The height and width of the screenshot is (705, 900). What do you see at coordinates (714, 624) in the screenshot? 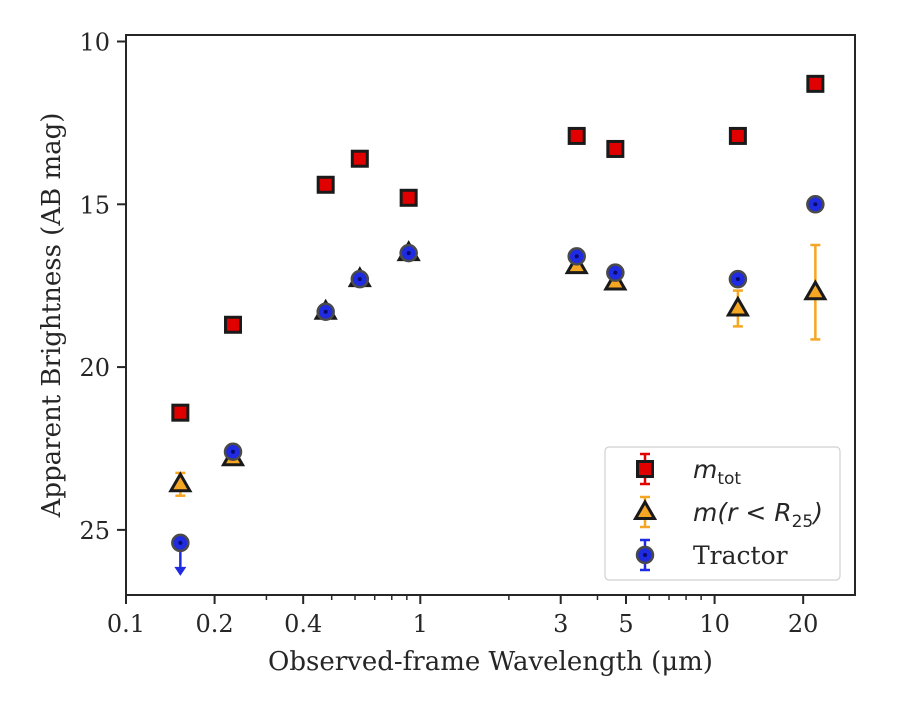
I see `x-tick-label: 10` at bounding box center [714, 624].